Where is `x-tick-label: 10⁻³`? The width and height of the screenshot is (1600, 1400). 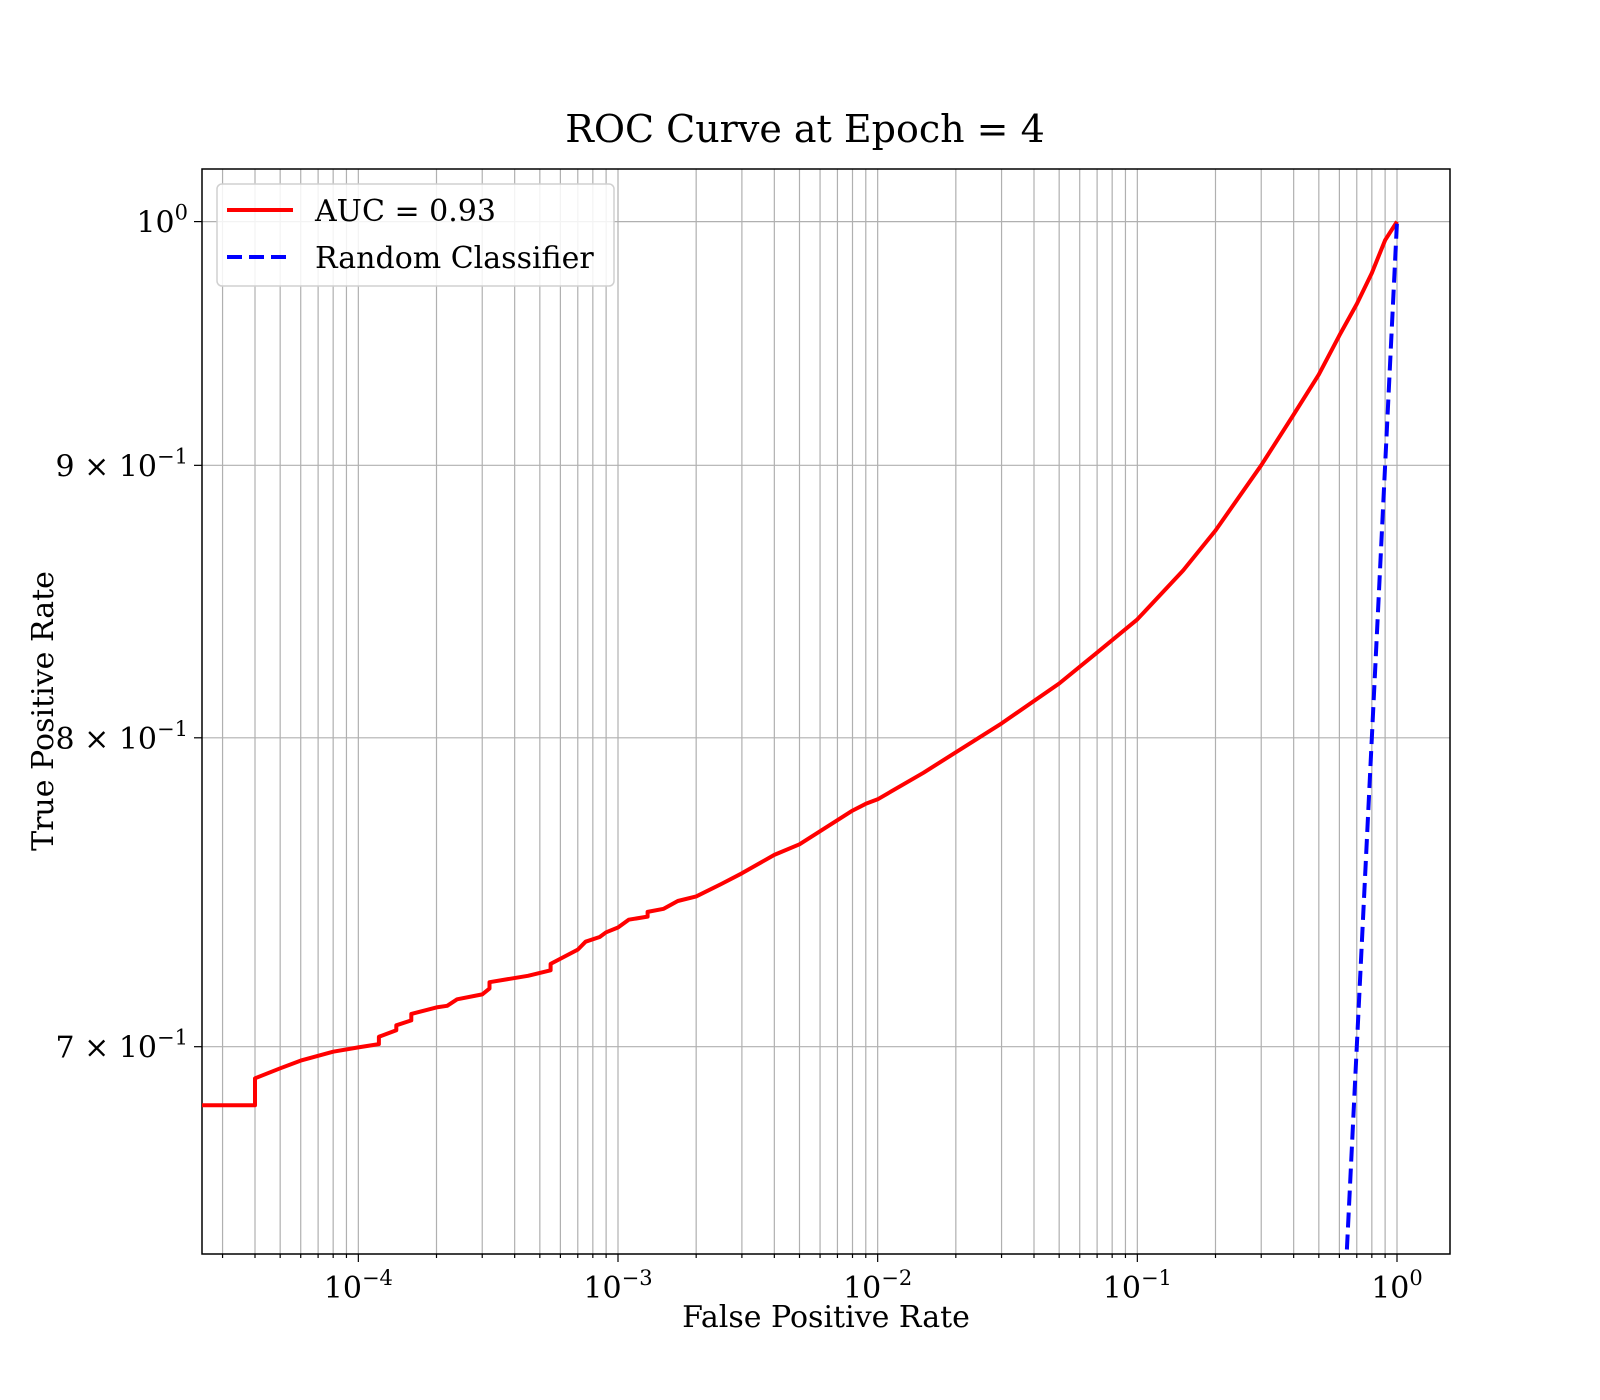
x-tick-label: 10⁻³ is located at coordinates (617, 1286).